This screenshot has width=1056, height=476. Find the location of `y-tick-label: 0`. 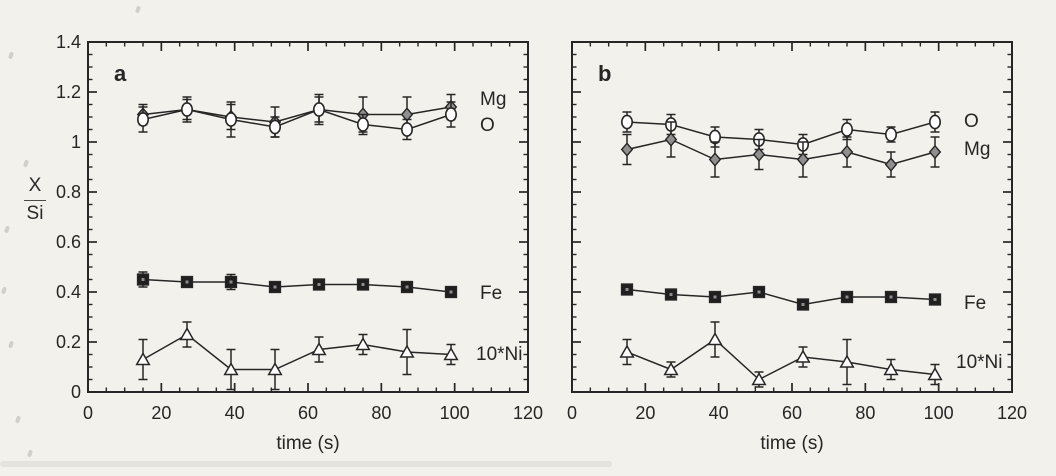

y-tick-label: 0 is located at coordinates (76, 392).